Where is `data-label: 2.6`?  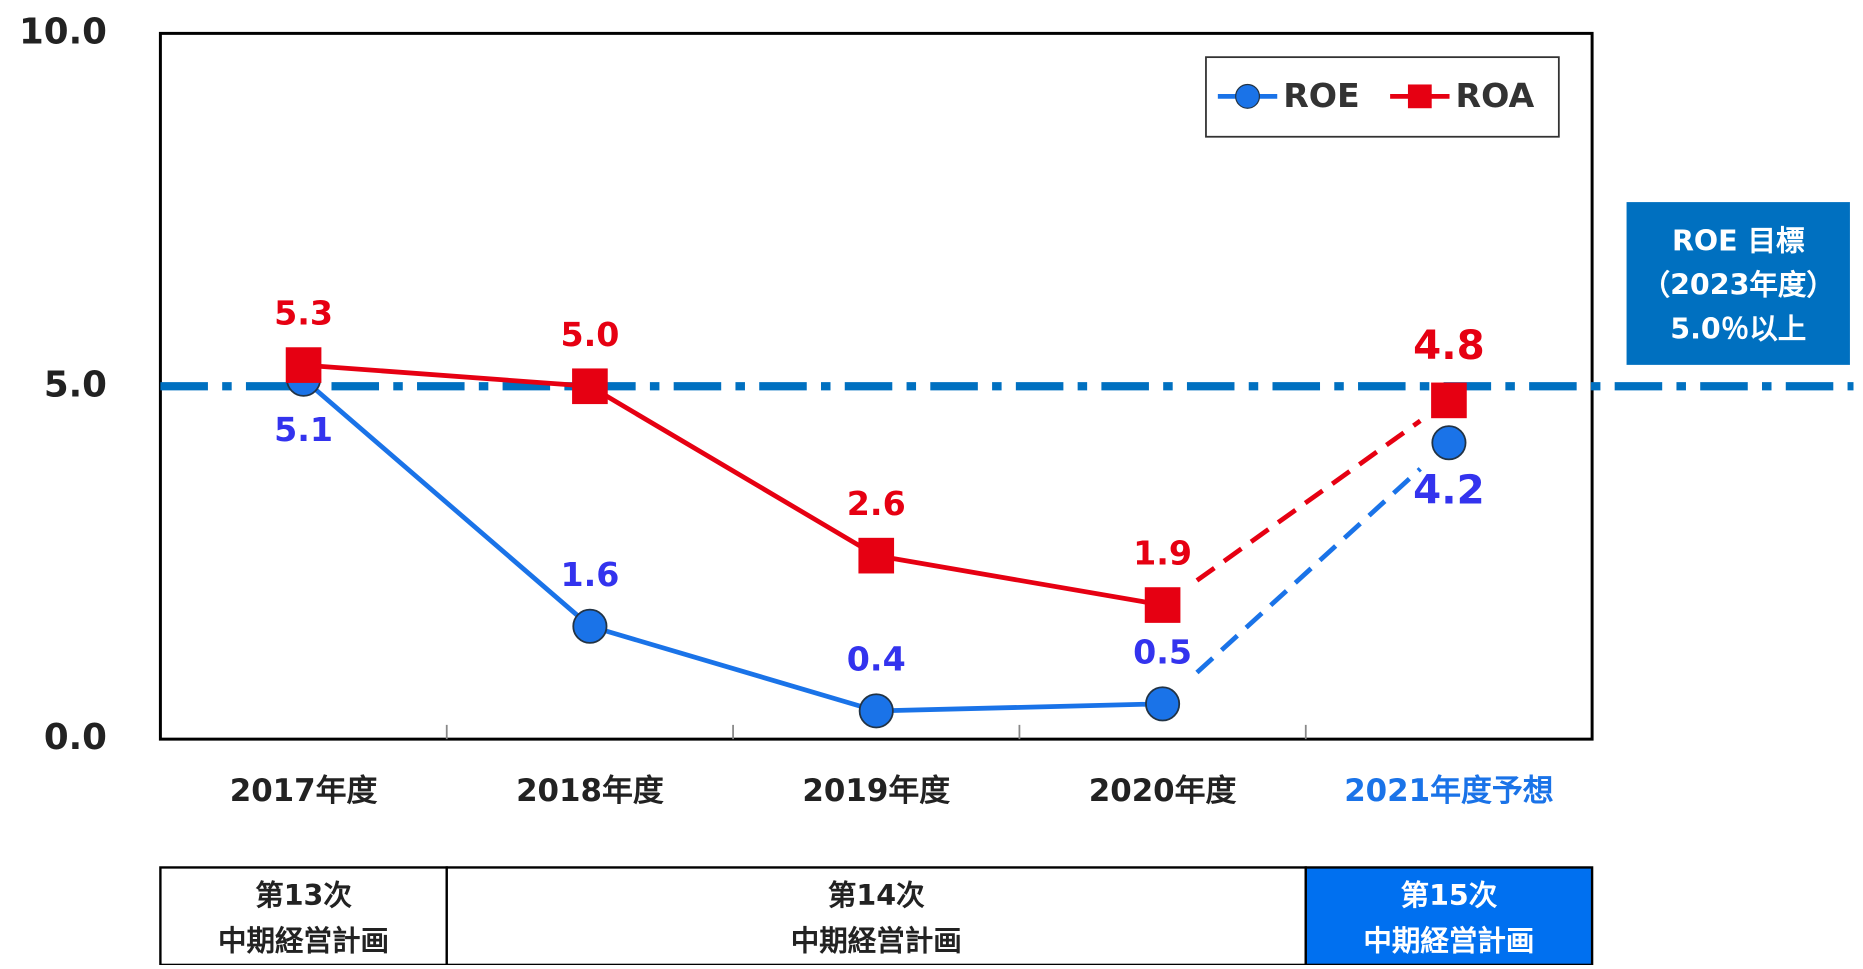 data-label: 2.6 is located at coordinates (876, 503).